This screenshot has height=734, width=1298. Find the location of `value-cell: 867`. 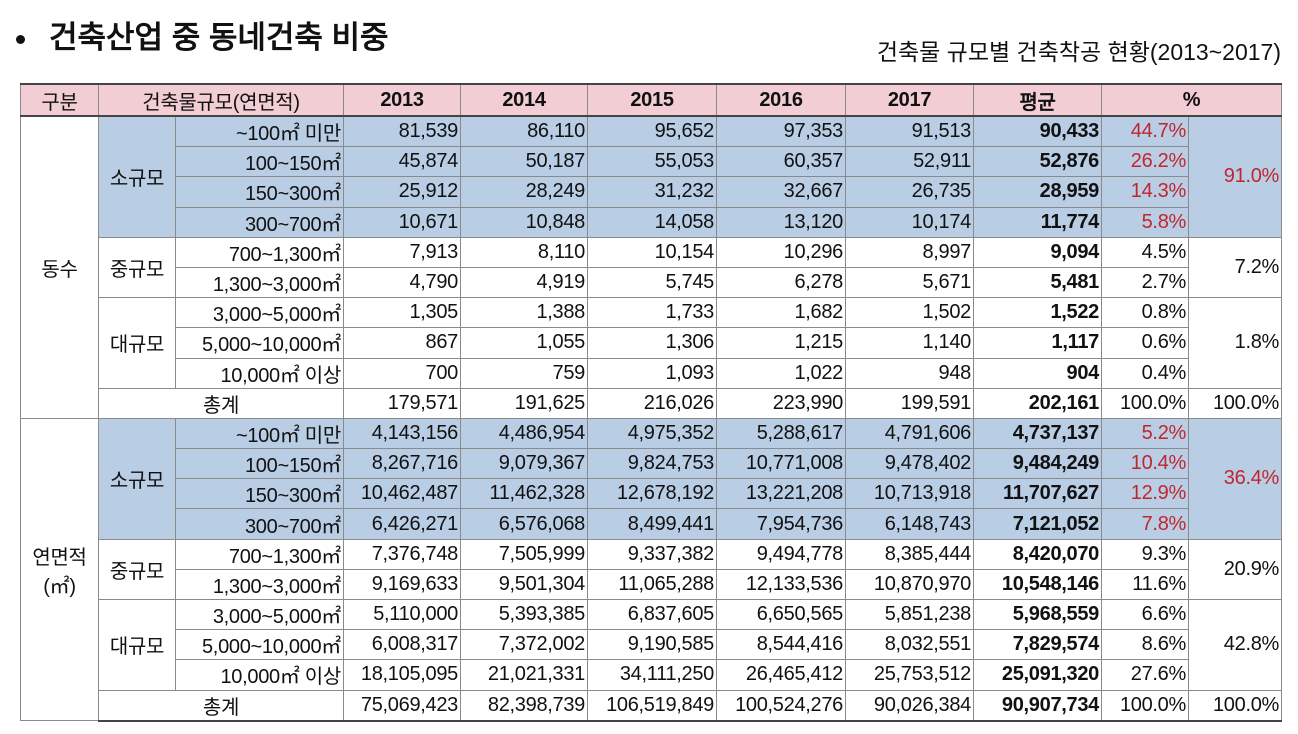

value-cell: 867 is located at coordinates (402, 343).